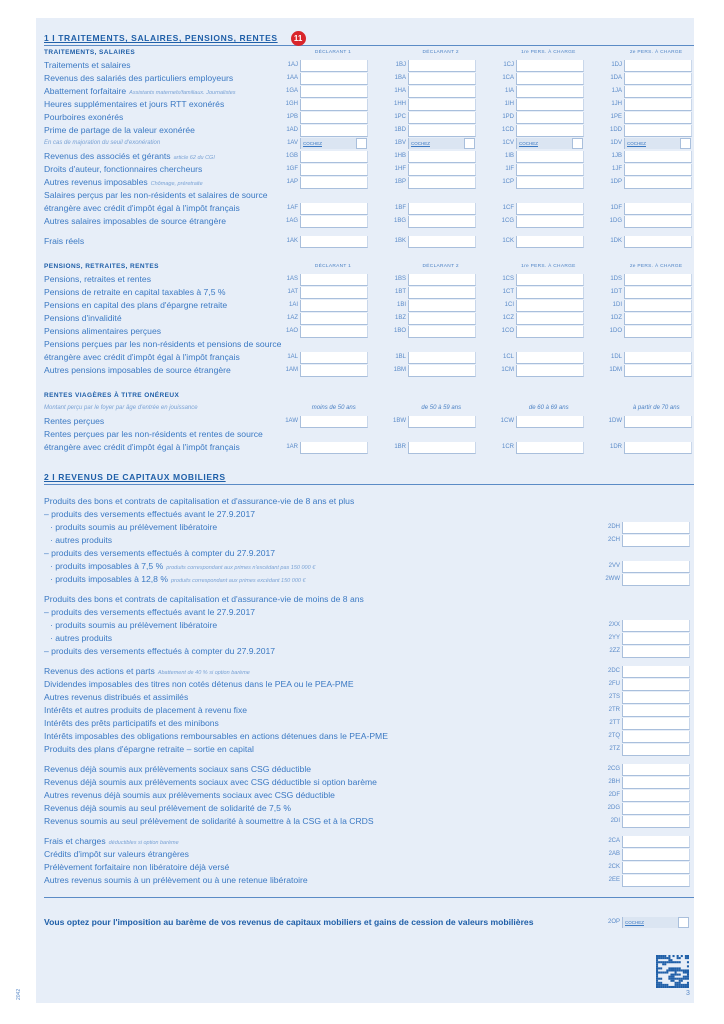  What do you see at coordinates (656, 639) in the screenshot?
I see `amount-input-2YY` at bounding box center [656, 639].